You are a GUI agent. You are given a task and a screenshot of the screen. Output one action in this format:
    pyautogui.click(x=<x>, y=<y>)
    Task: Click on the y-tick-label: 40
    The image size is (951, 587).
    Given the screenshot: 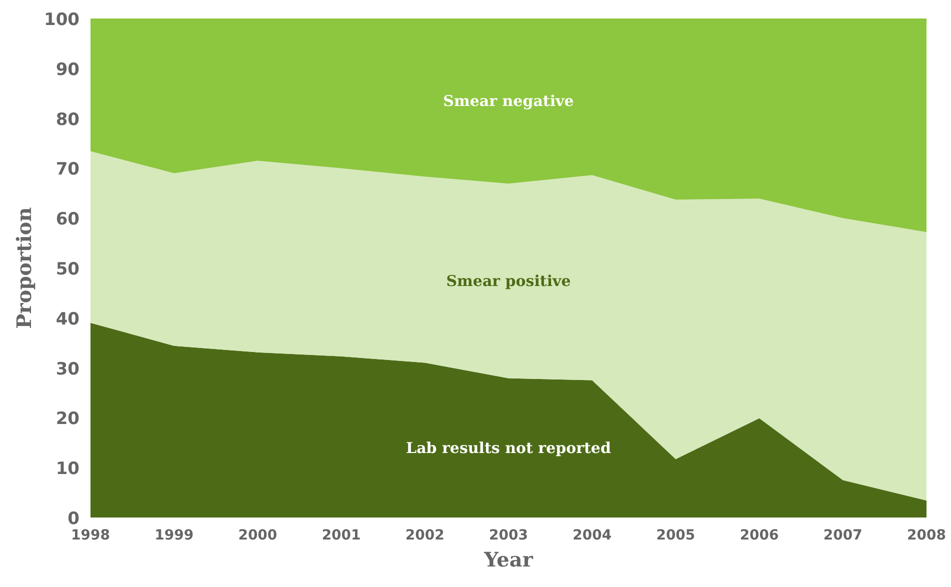 What is the action you would take?
    pyautogui.click(x=68, y=319)
    